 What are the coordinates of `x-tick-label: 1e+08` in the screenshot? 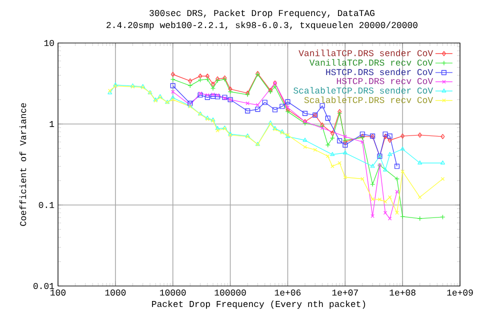 It's located at (403, 293).